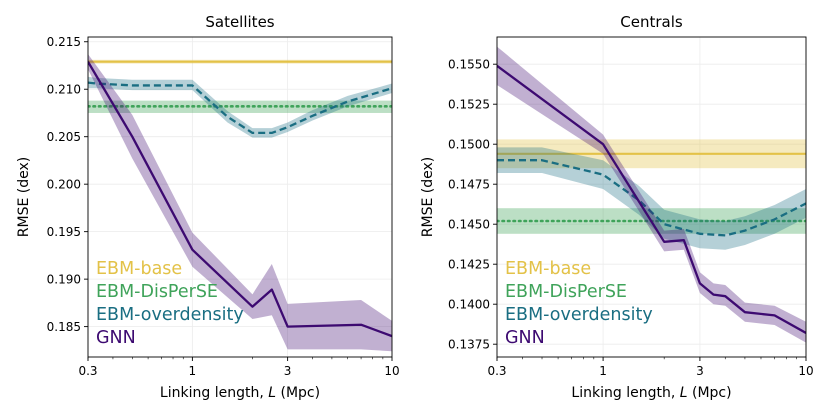 The width and height of the screenshot is (830, 415). What do you see at coordinates (469, 145) in the screenshot?
I see `y-tick-label: 0.1500` at bounding box center [469, 145].